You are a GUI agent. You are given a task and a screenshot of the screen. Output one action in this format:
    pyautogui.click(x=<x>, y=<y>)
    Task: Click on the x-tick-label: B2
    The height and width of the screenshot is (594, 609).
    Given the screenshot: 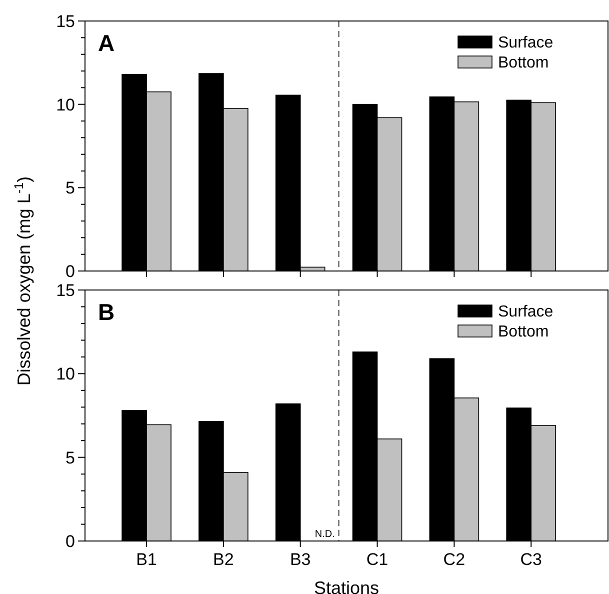 What is the action you would take?
    pyautogui.click(x=223, y=559)
    